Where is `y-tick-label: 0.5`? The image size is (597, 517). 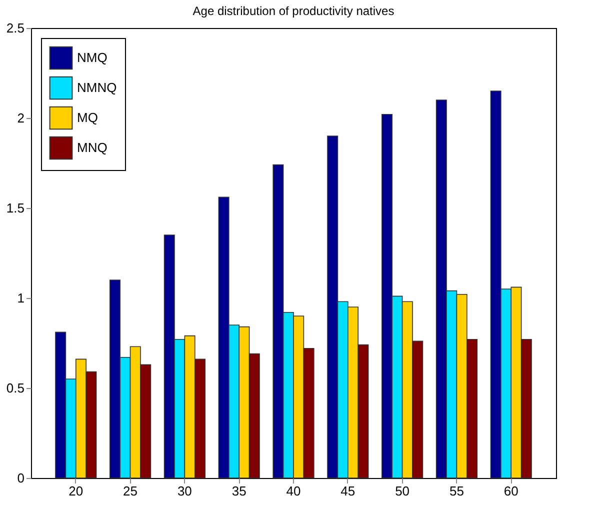
y-tick-label: 0.5 is located at coordinates (15, 388).